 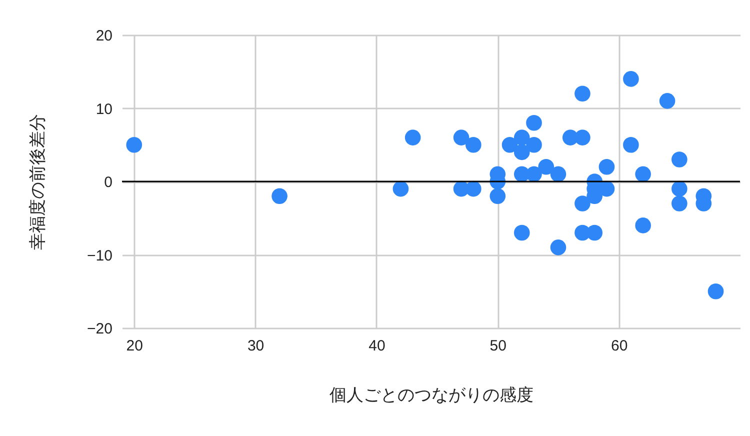 I want to click on x-tick-label: 20, so click(x=134, y=346).